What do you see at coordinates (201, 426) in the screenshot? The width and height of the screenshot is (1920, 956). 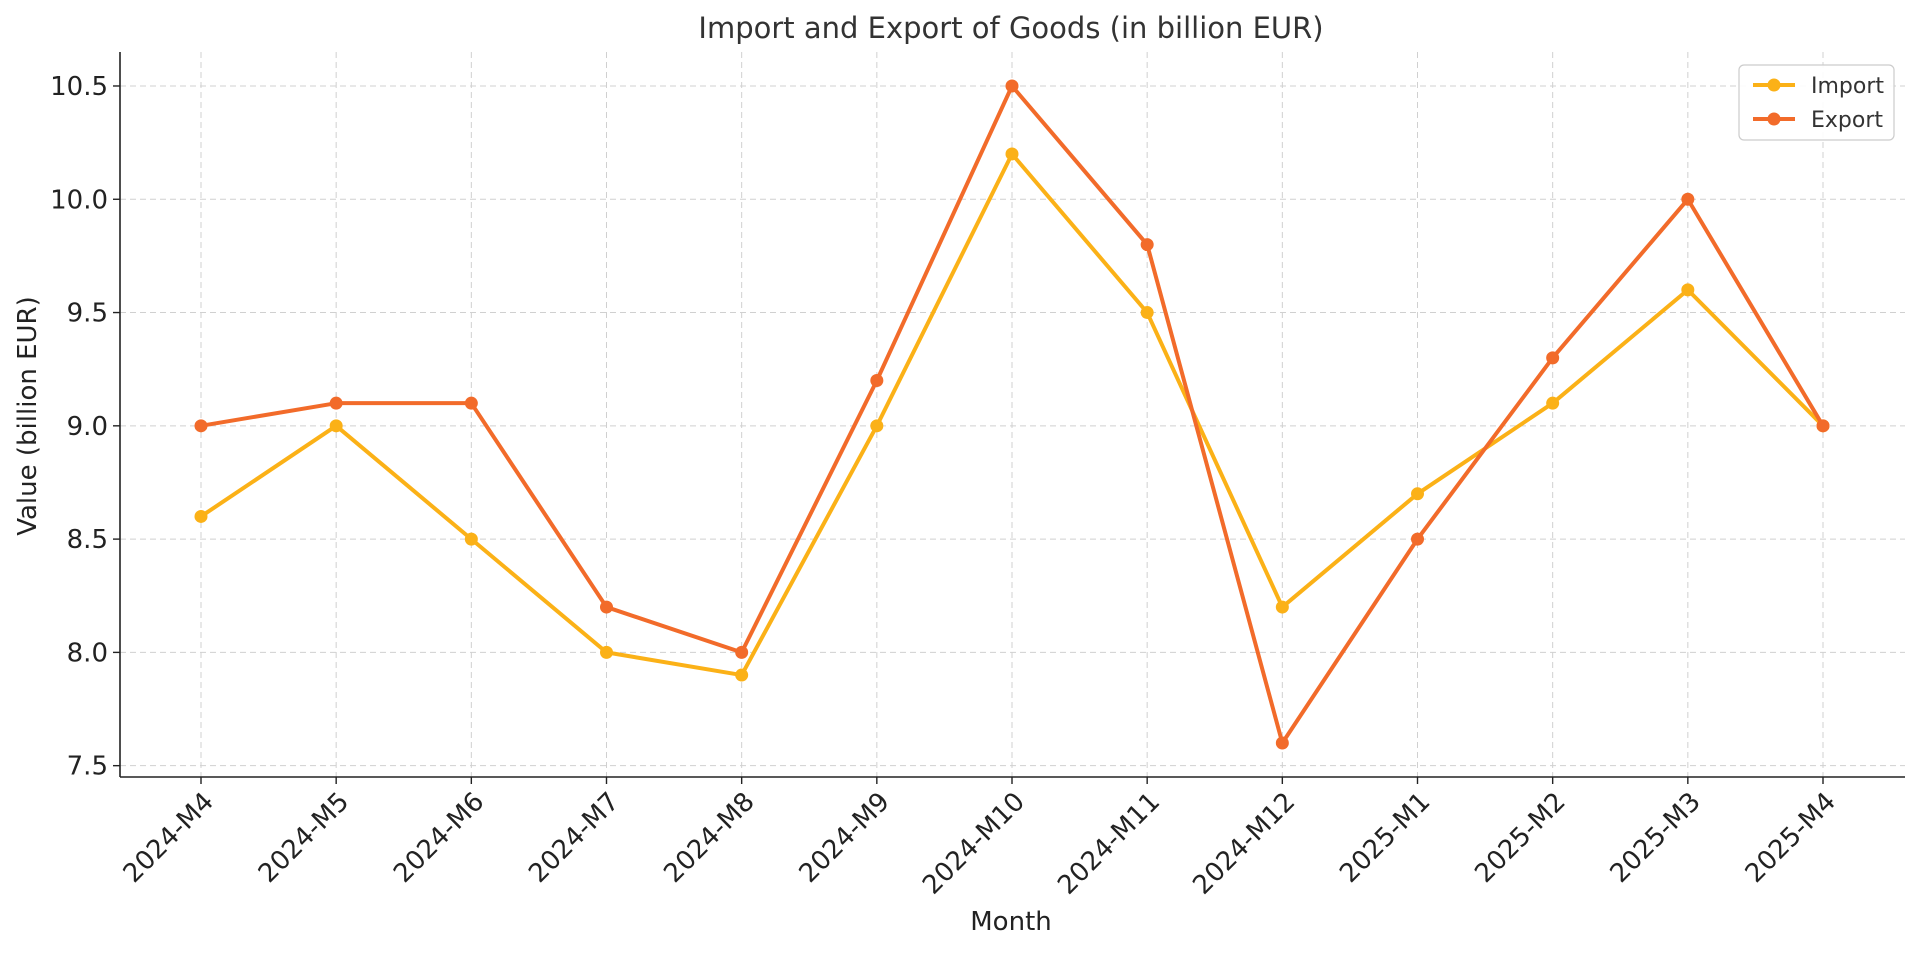 I see `export-data-point-2024-M4` at bounding box center [201, 426].